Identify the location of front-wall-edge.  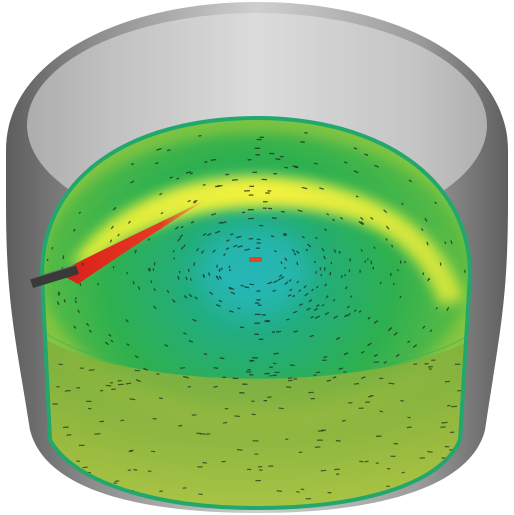
(259, 353).